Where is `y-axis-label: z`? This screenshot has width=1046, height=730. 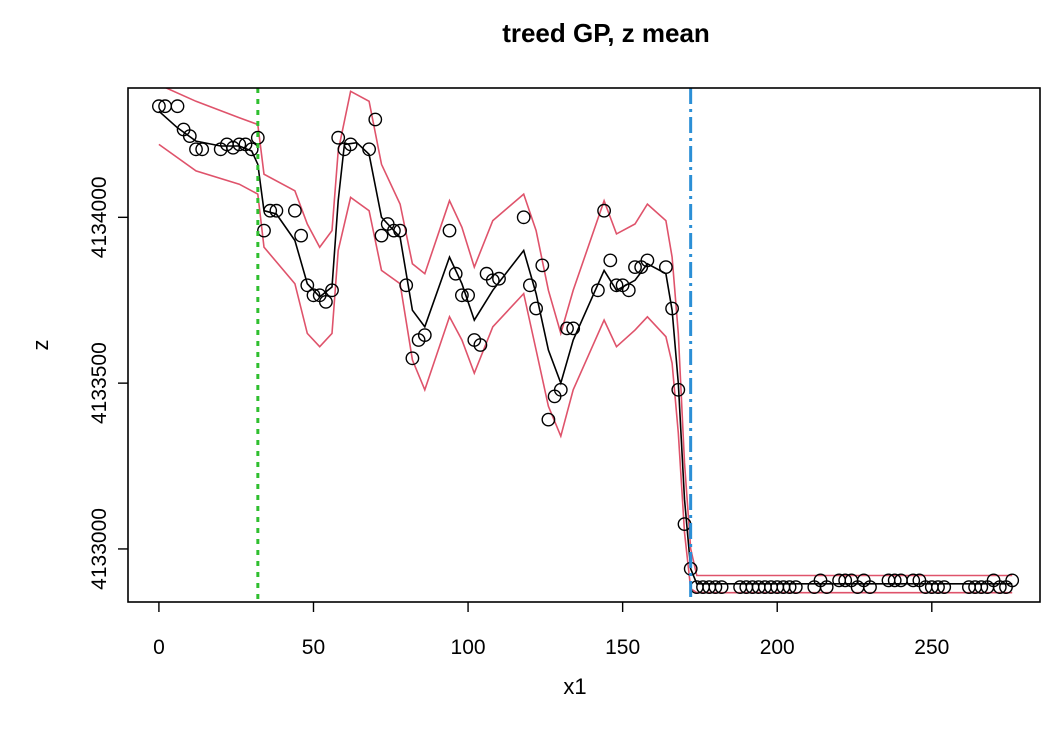 y-axis-label: z is located at coordinates (40, 345).